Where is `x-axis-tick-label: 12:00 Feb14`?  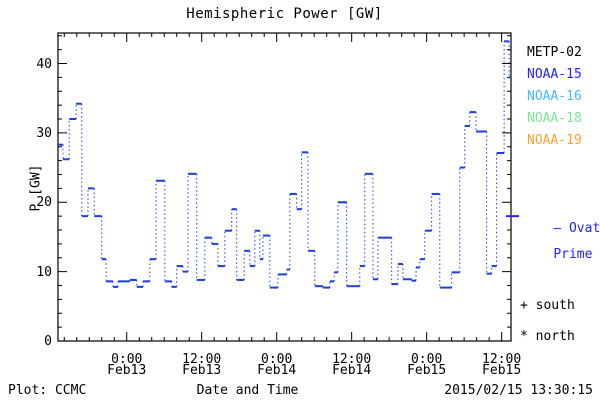 x-axis-tick-label: 12:00 Feb14 is located at coordinates (352, 365).